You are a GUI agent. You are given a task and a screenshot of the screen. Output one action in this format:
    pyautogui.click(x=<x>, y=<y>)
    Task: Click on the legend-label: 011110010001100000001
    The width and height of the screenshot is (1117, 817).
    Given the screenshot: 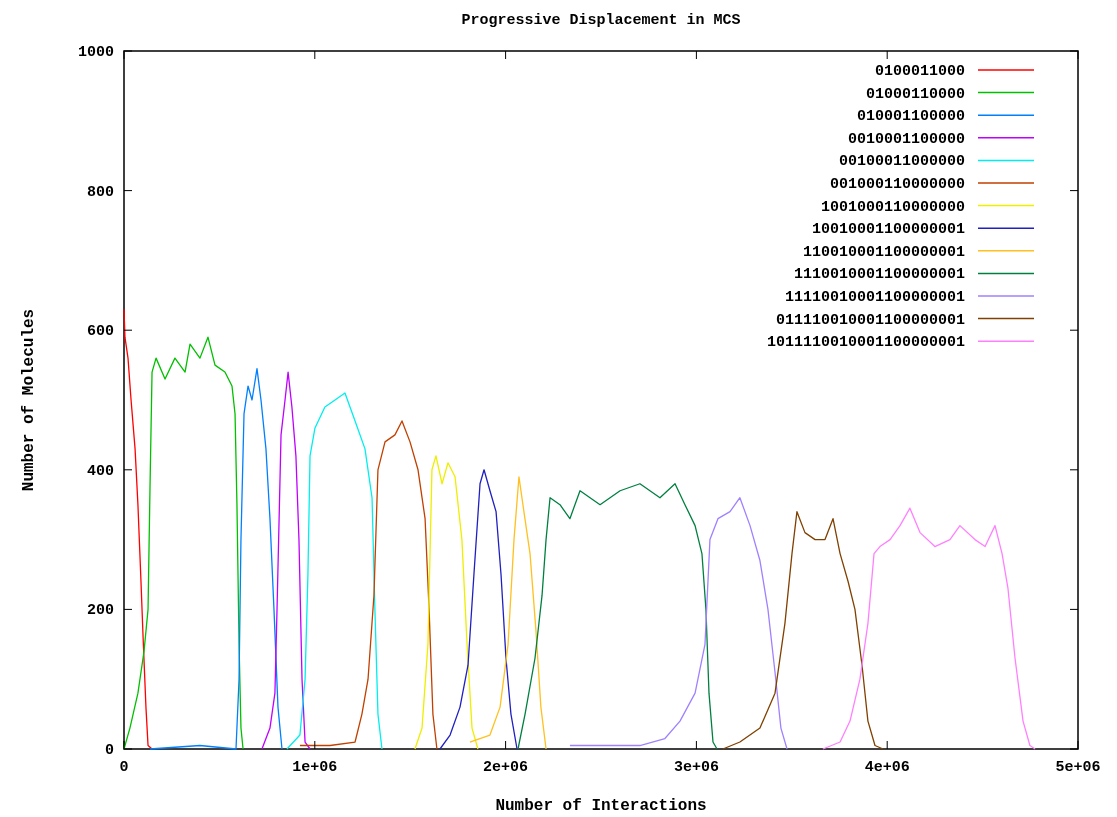 What is the action you would take?
    pyautogui.click(x=870, y=320)
    